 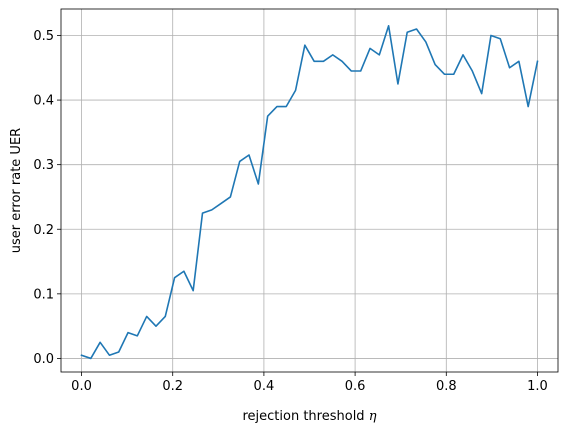 What do you see at coordinates (309, 416) in the screenshot?
I see `x-axis-label: rejection threshold η` at bounding box center [309, 416].